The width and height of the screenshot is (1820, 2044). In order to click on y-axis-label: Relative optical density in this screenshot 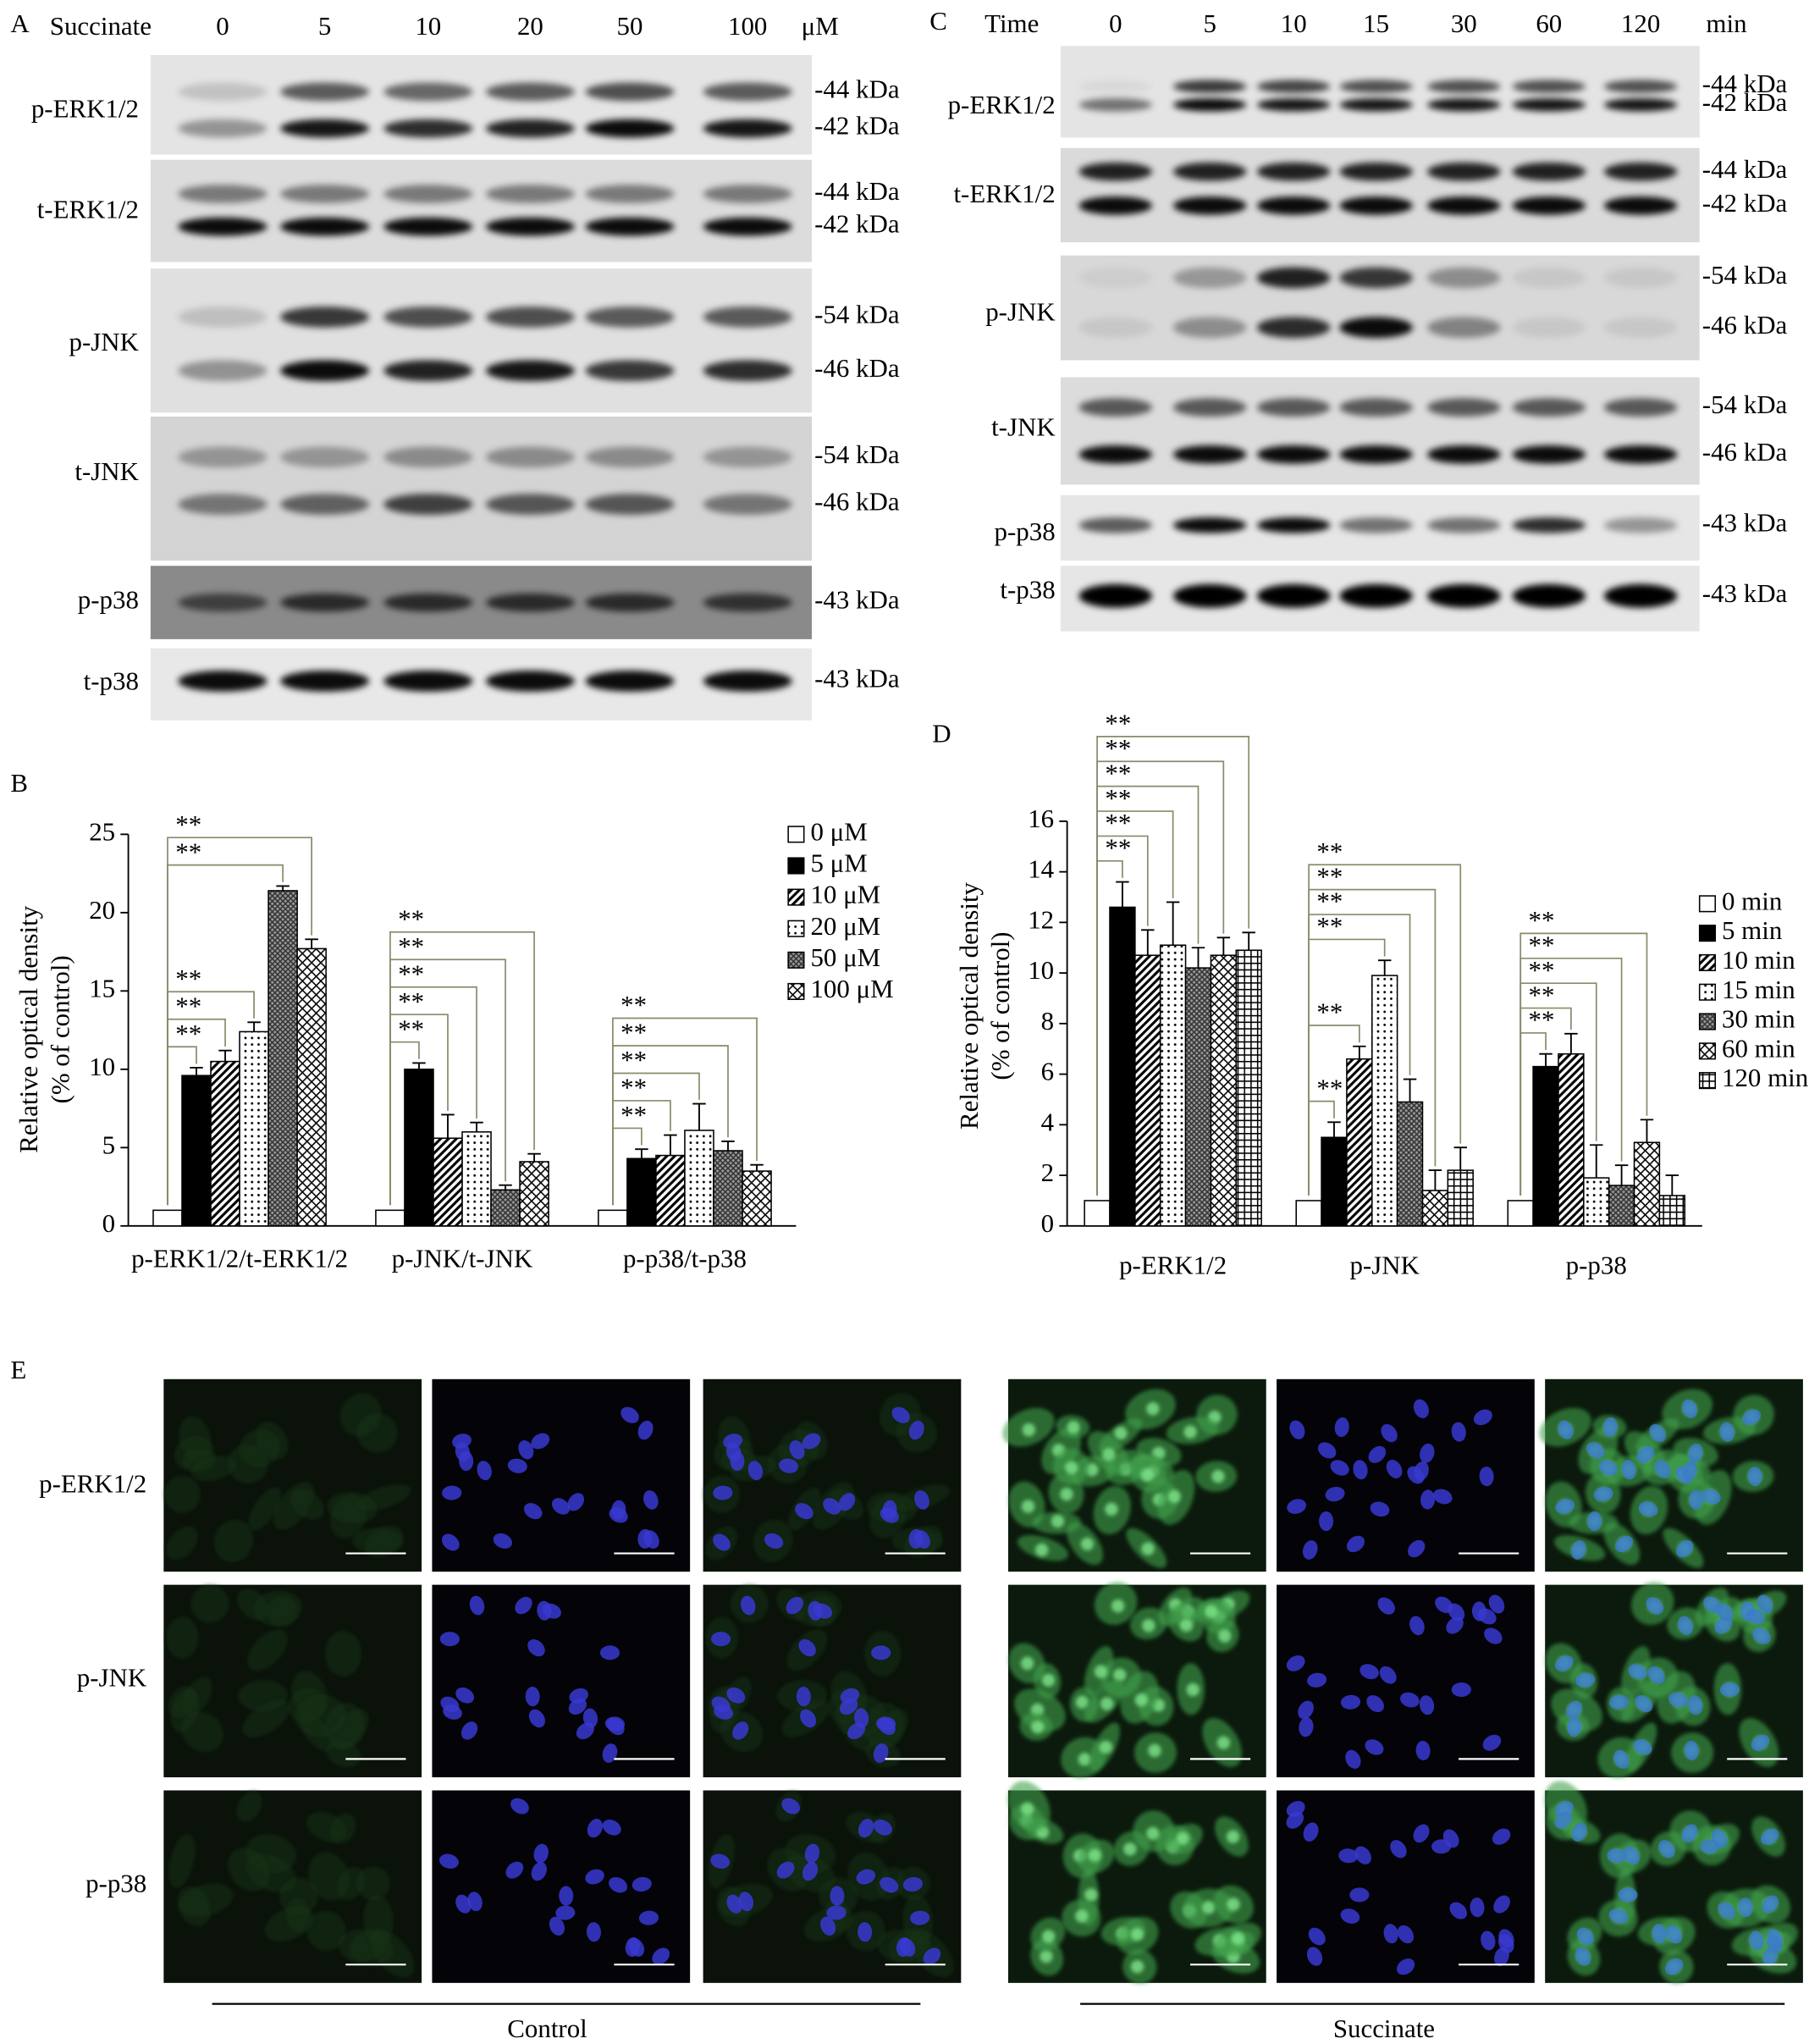, I will do `click(28, 1029)`.